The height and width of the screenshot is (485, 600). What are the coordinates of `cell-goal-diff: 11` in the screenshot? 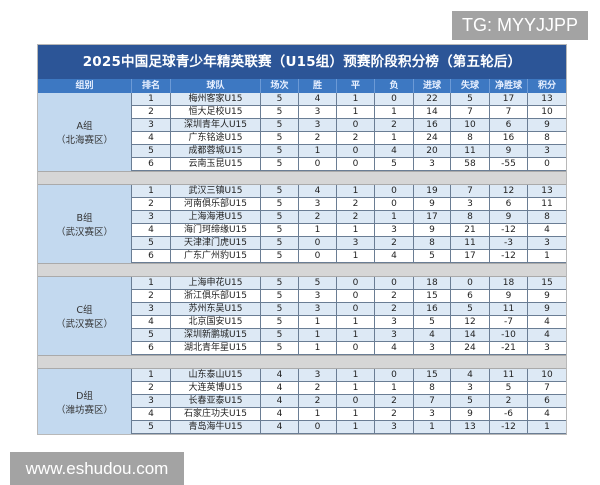 It's located at (509, 309).